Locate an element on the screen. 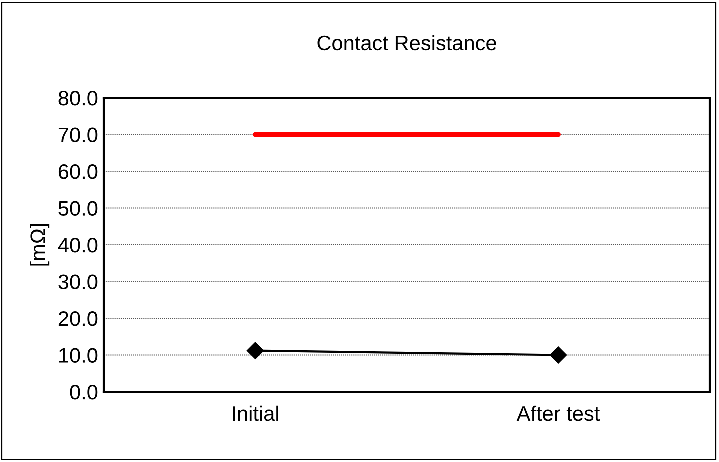 The image size is (719, 462). y-axis-title: [mΩ] is located at coordinates (40, 245).